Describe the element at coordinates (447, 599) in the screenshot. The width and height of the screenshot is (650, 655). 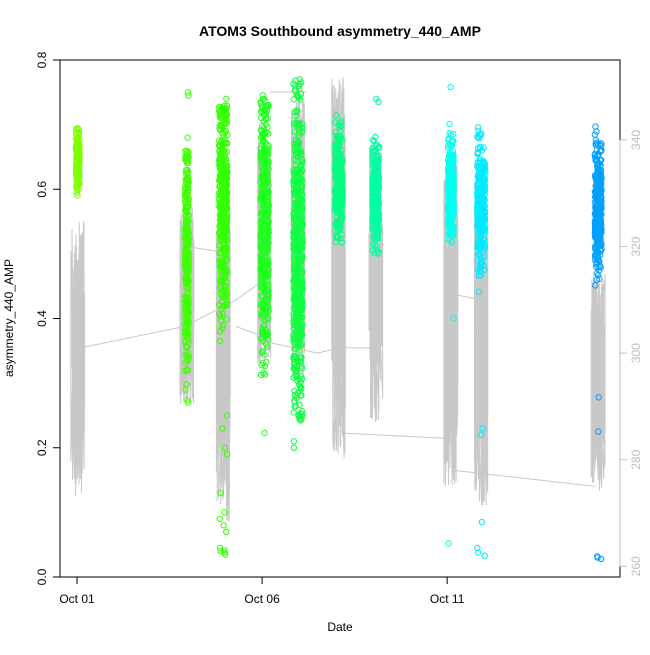
I see `x-tick-label: Oct 11` at that location.